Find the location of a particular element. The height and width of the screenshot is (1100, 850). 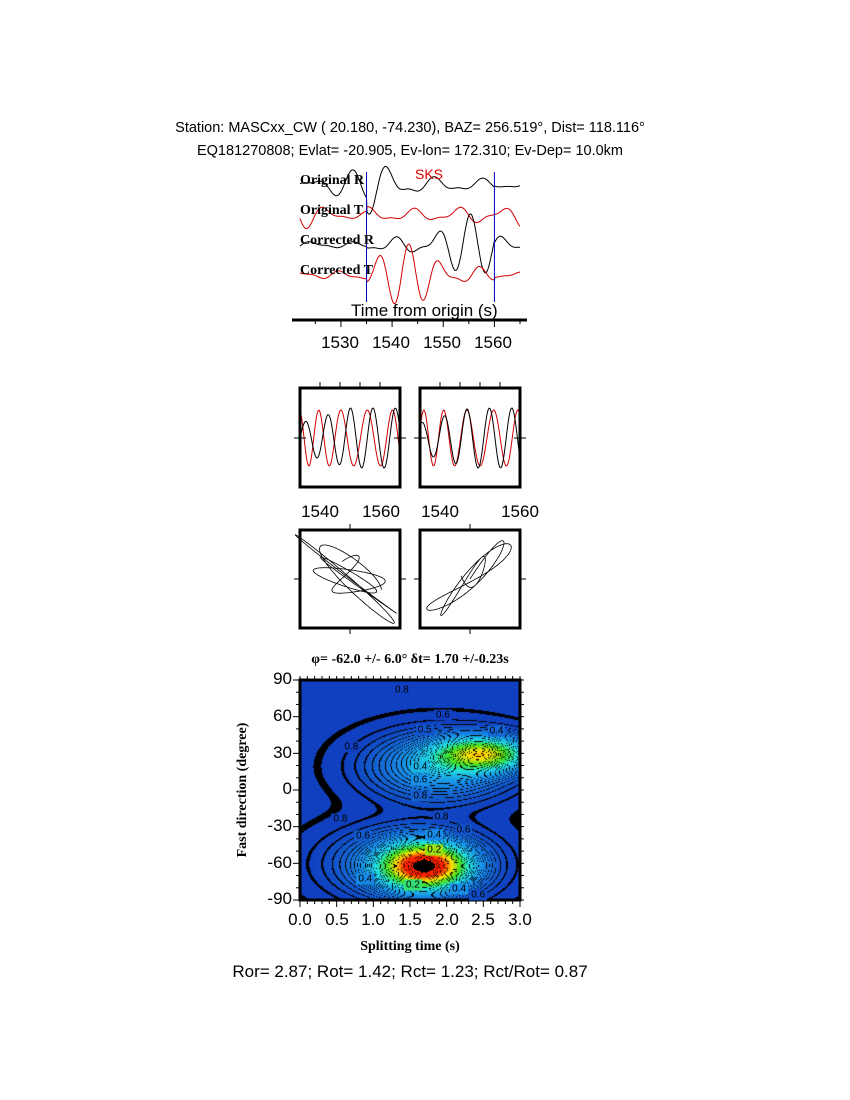

corrected-window-frame is located at coordinates (470, 437).